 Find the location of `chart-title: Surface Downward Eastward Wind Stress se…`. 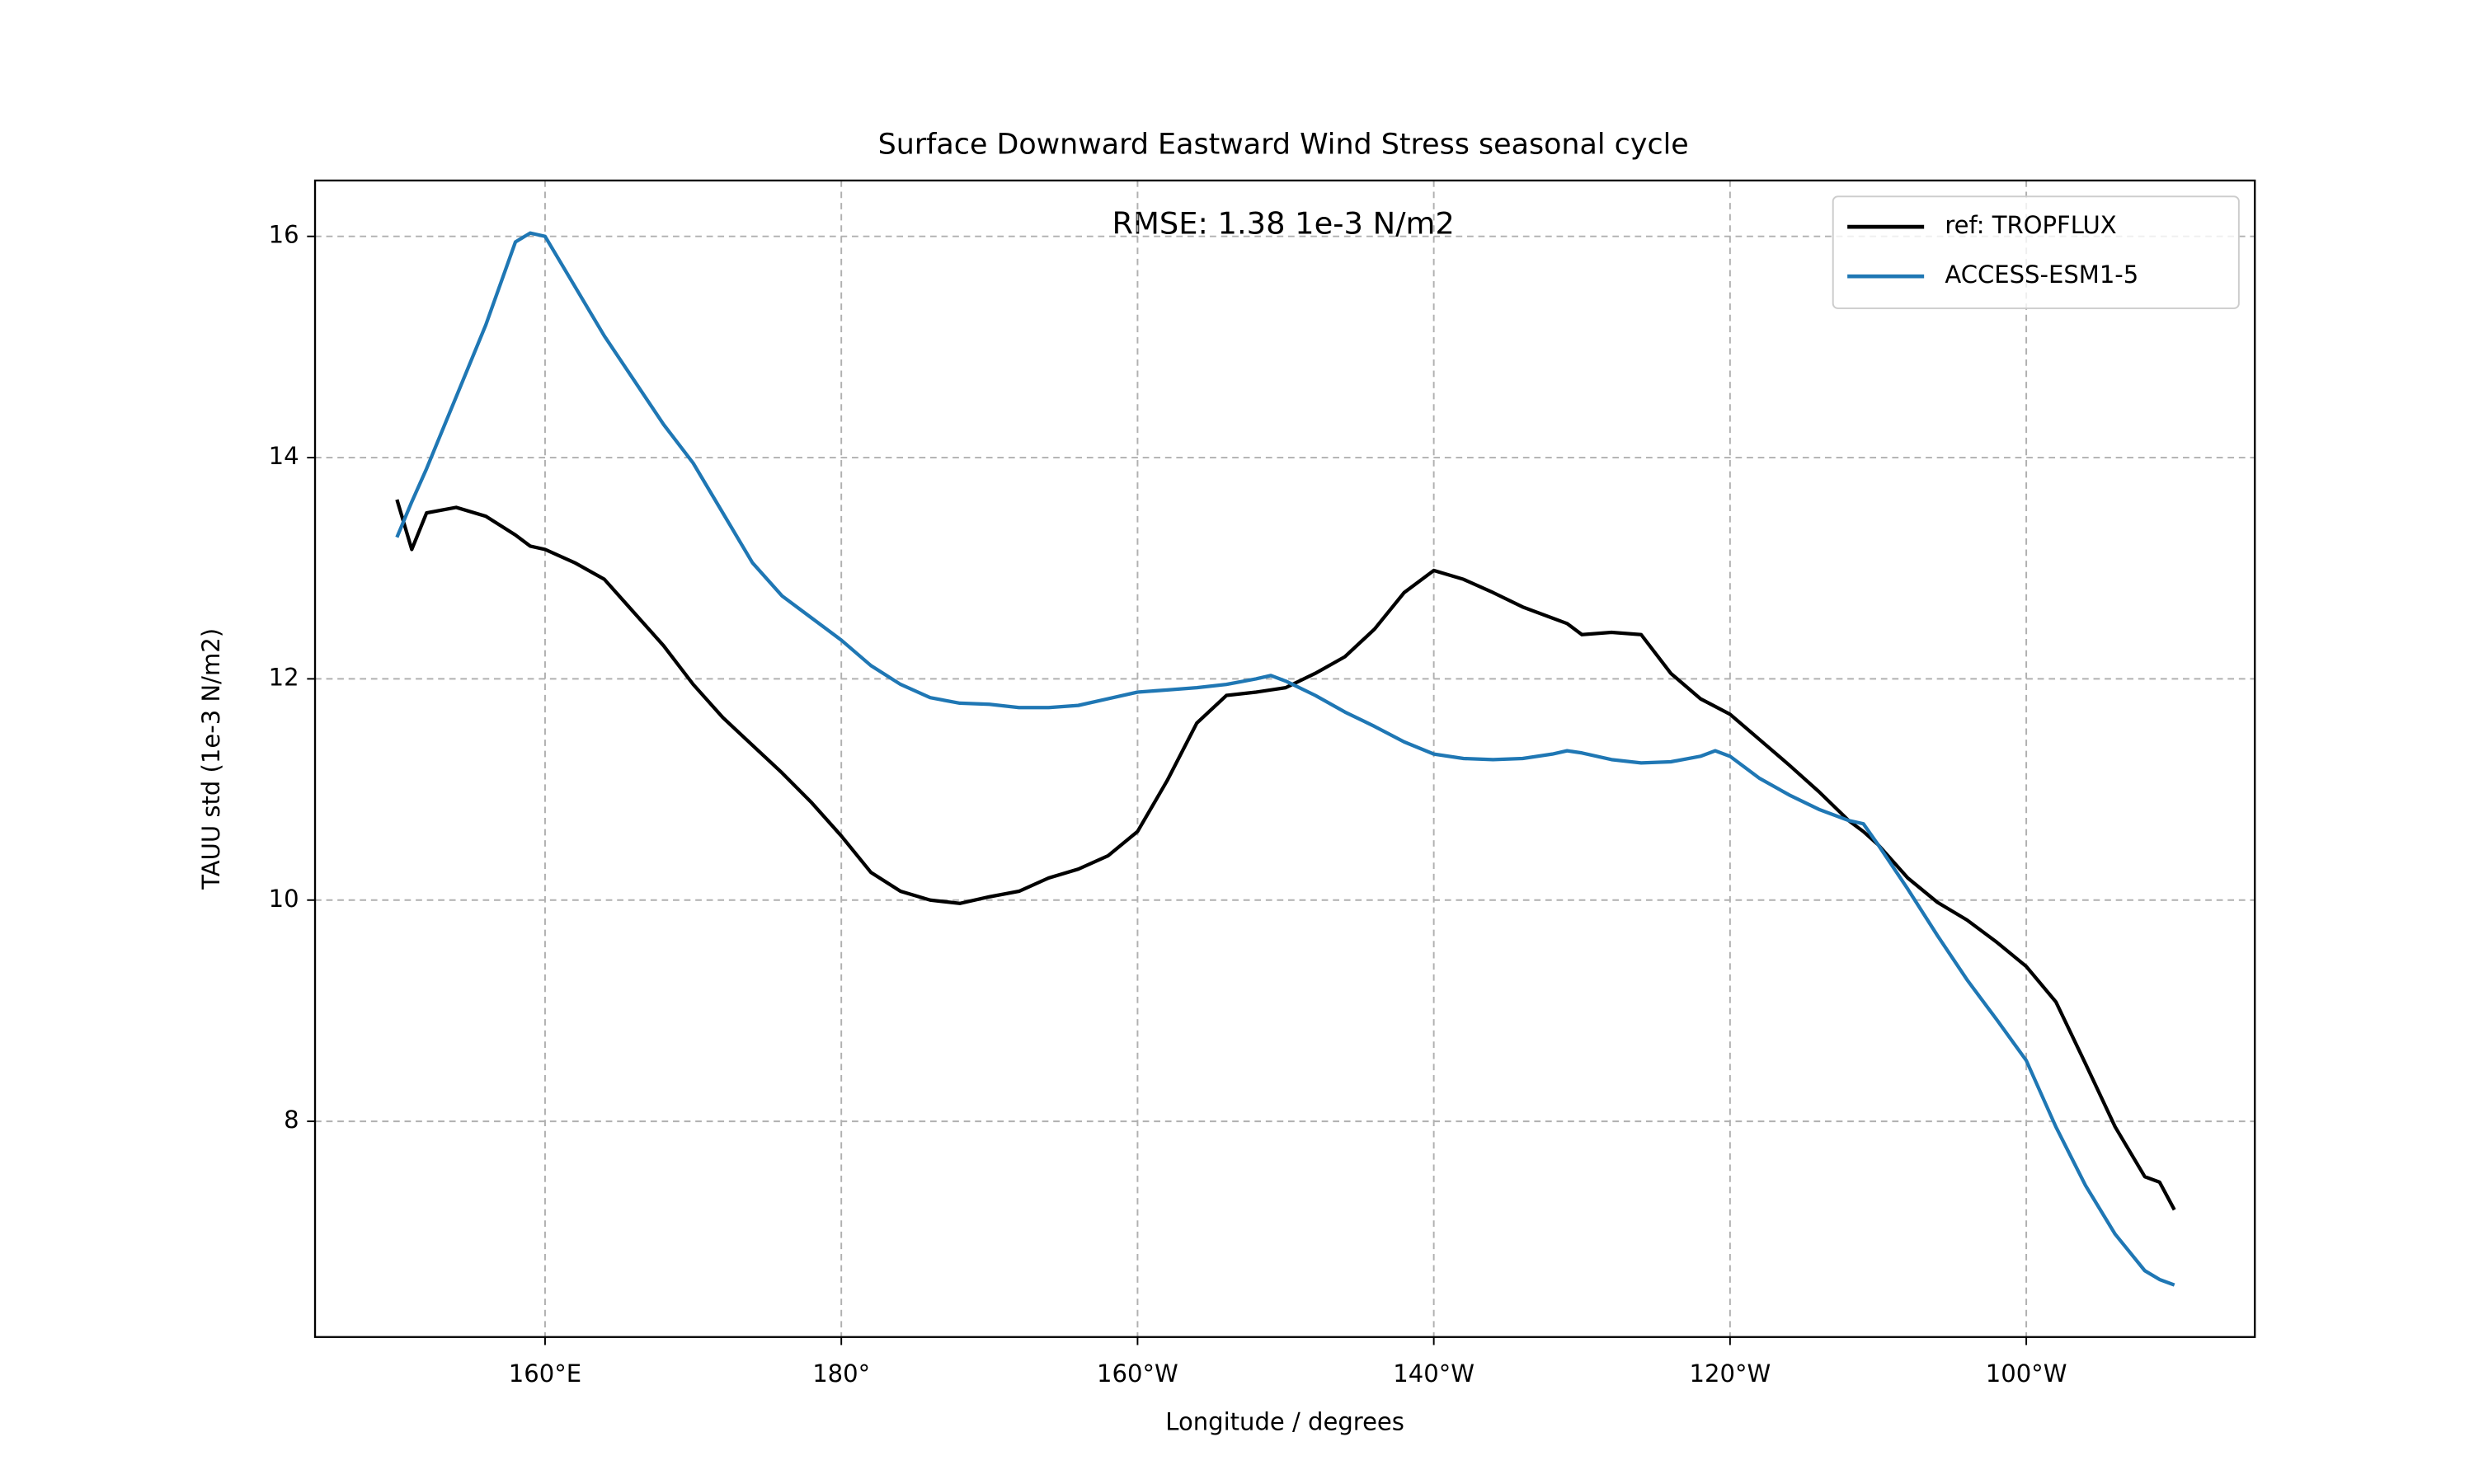

chart-title: Surface Downward Eastward Wind Stress se… is located at coordinates (1283, 144).